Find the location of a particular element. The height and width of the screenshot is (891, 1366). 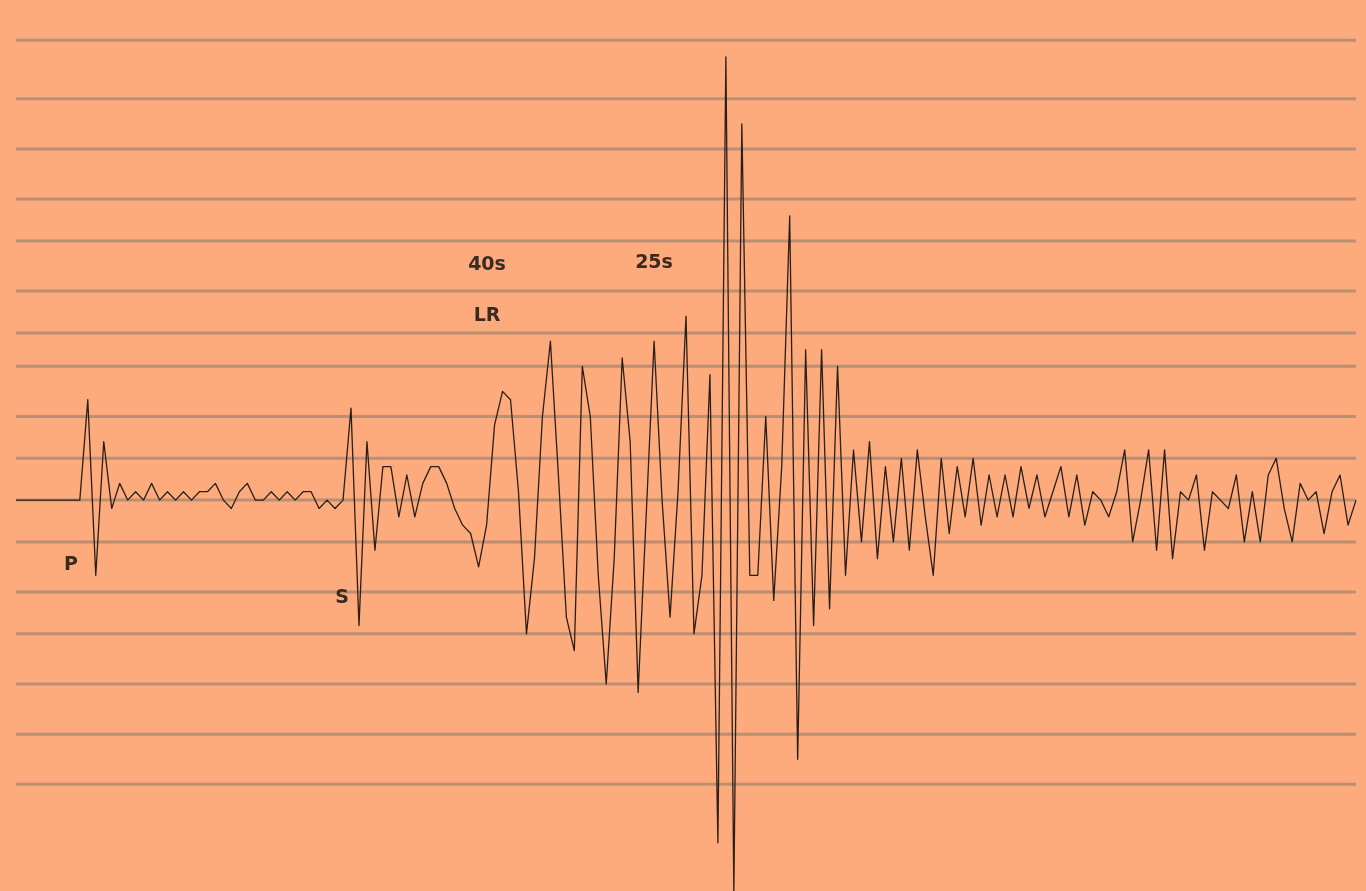

annotation: LR is located at coordinates (487, 314).